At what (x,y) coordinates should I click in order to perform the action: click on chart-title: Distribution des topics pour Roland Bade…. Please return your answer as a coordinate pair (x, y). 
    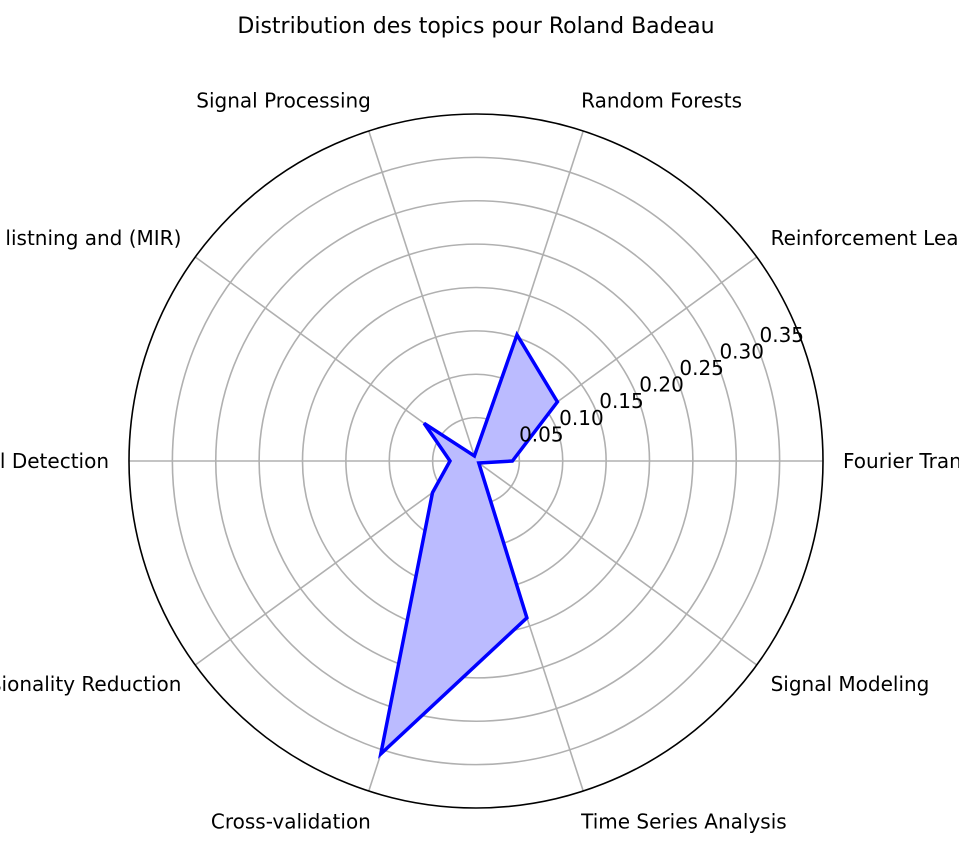
    Looking at the image, I should click on (475, 26).